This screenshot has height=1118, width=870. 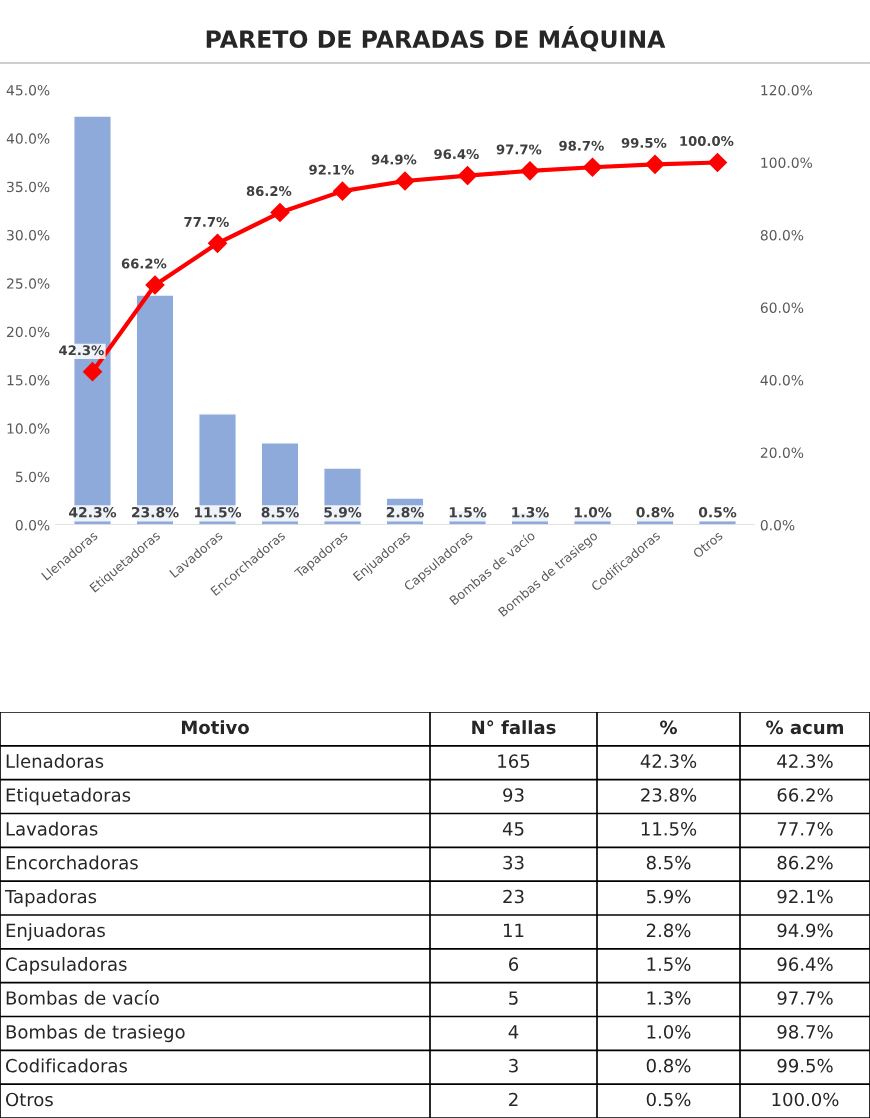 I want to click on data-label: 2, so click(x=513, y=1099).